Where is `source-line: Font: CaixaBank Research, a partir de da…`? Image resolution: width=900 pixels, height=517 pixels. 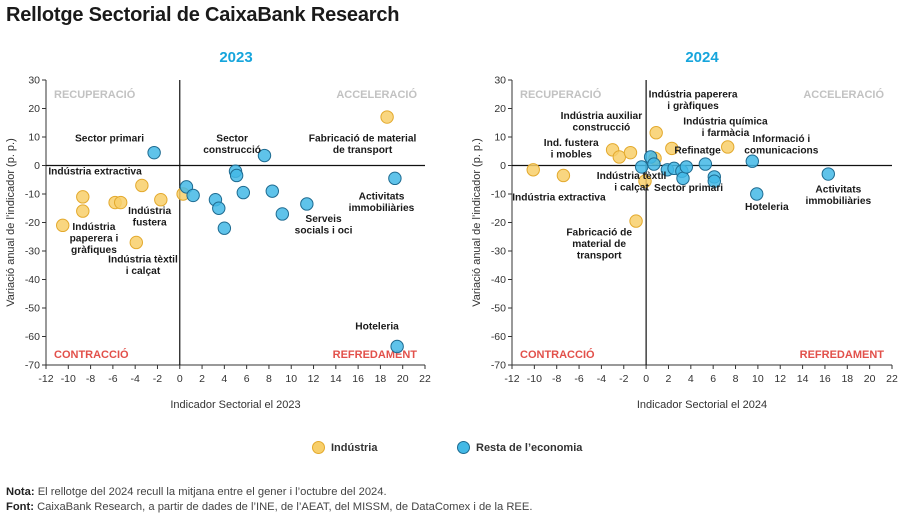
source-line: Font: CaixaBank Research, a partir de da… is located at coordinates (269, 507).